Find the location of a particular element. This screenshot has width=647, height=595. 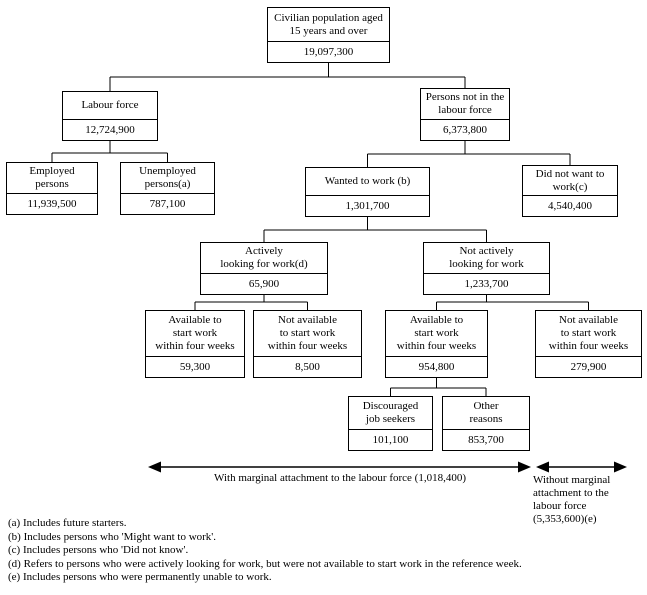

node-value: 279,900 is located at coordinates (588, 366).